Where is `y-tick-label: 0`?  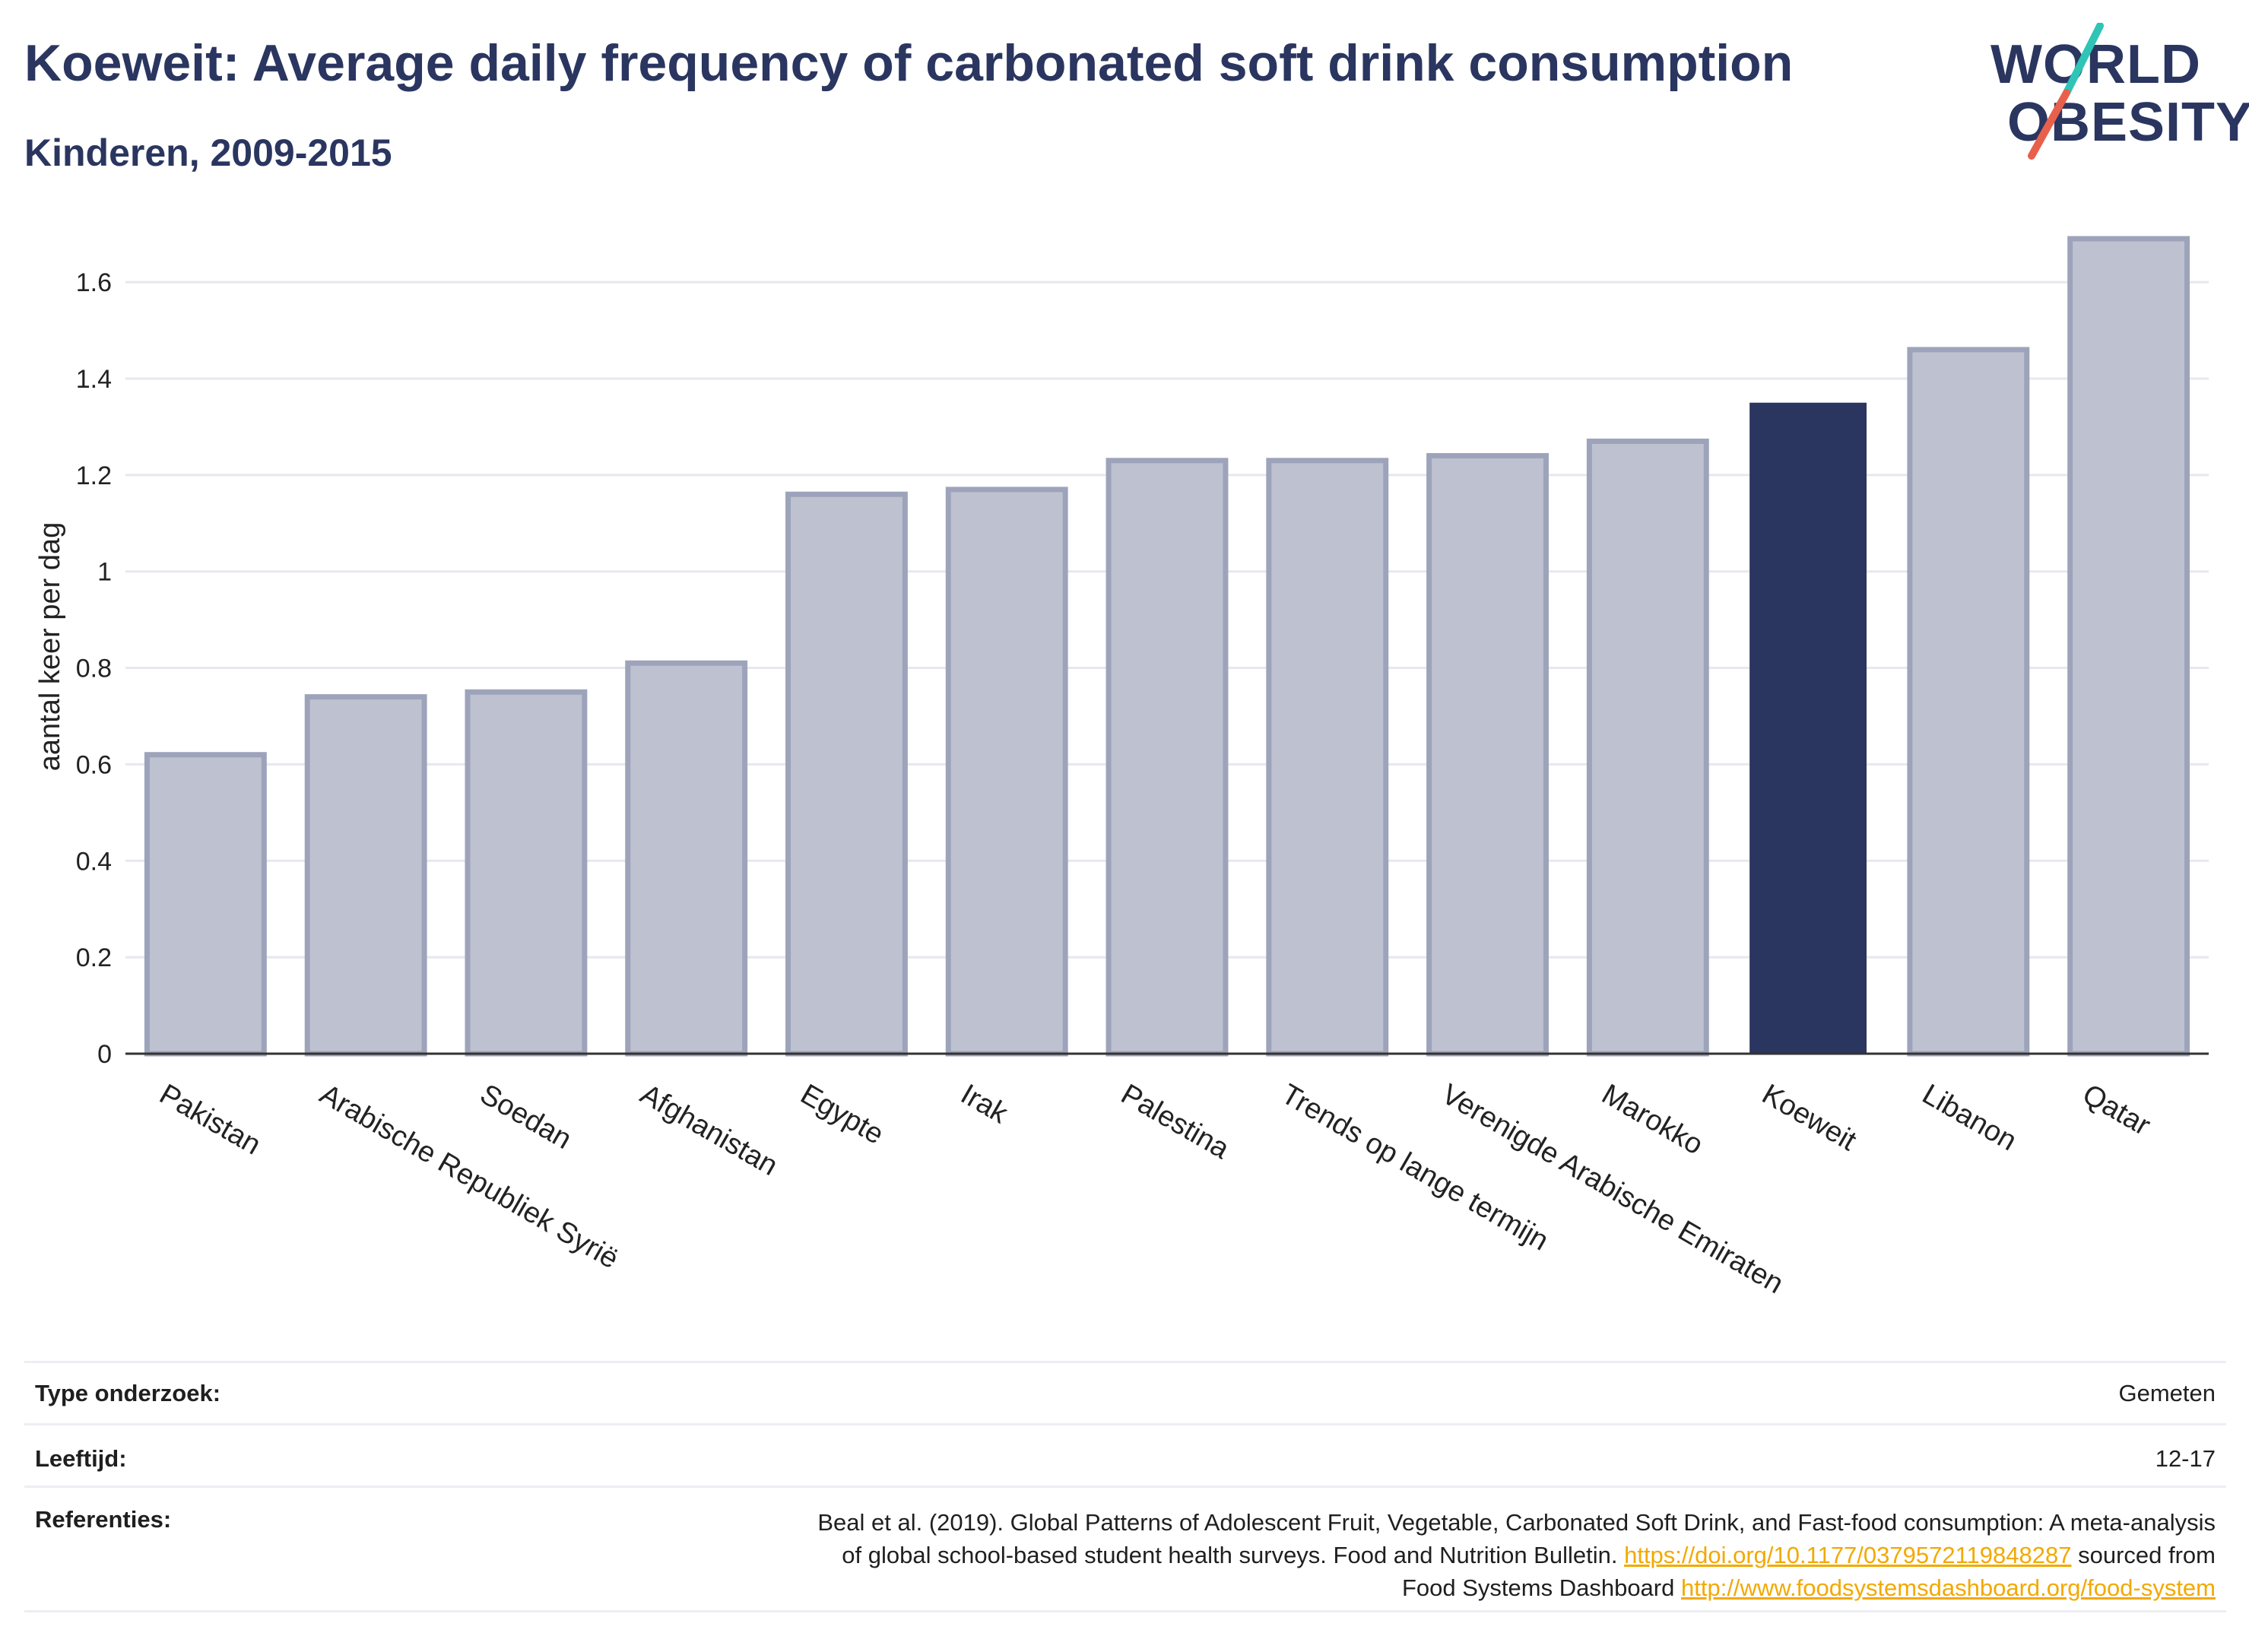 y-tick-label: 0 is located at coordinates (104, 1054).